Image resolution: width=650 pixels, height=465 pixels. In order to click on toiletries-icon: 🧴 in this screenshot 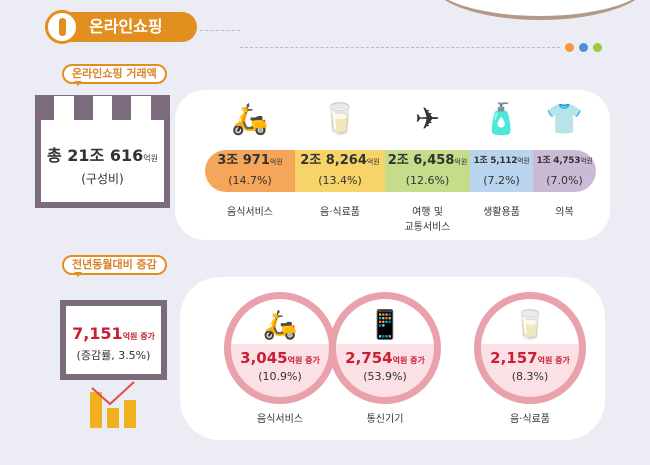, I will do `click(501, 119)`.